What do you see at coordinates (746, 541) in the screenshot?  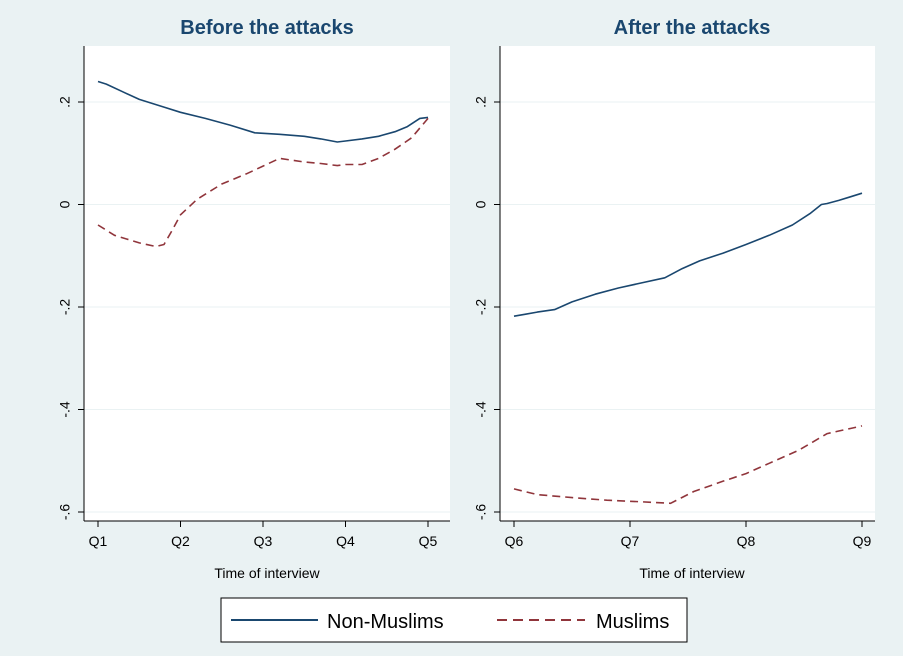 I see `x-tick-label: Q8` at bounding box center [746, 541].